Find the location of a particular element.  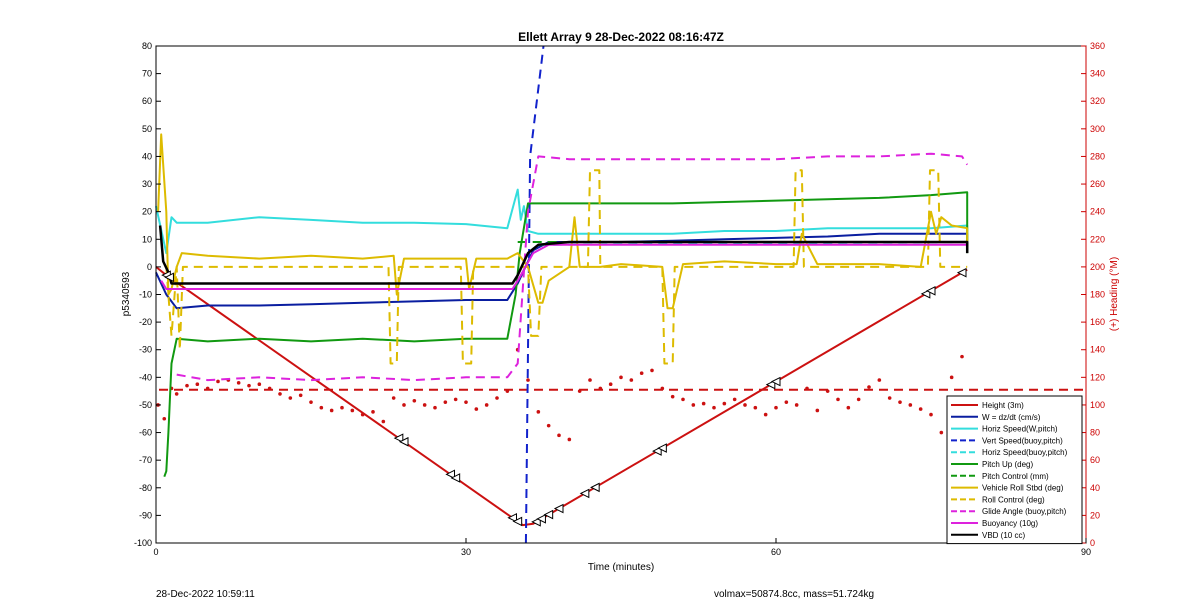

y2-tick-label: 360 is located at coordinates (1097, 46).